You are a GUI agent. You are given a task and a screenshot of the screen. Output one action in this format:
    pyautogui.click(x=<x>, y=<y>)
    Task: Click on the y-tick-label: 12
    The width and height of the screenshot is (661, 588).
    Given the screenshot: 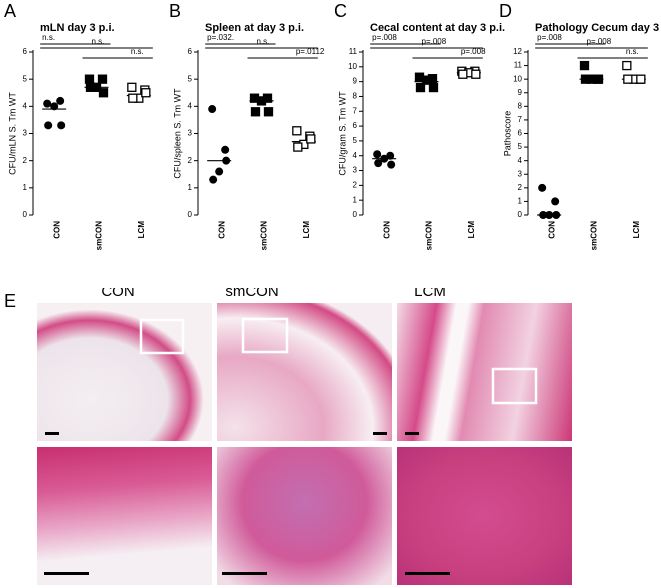 What is the action you would take?
    pyautogui.click(x=517, y=51)
    